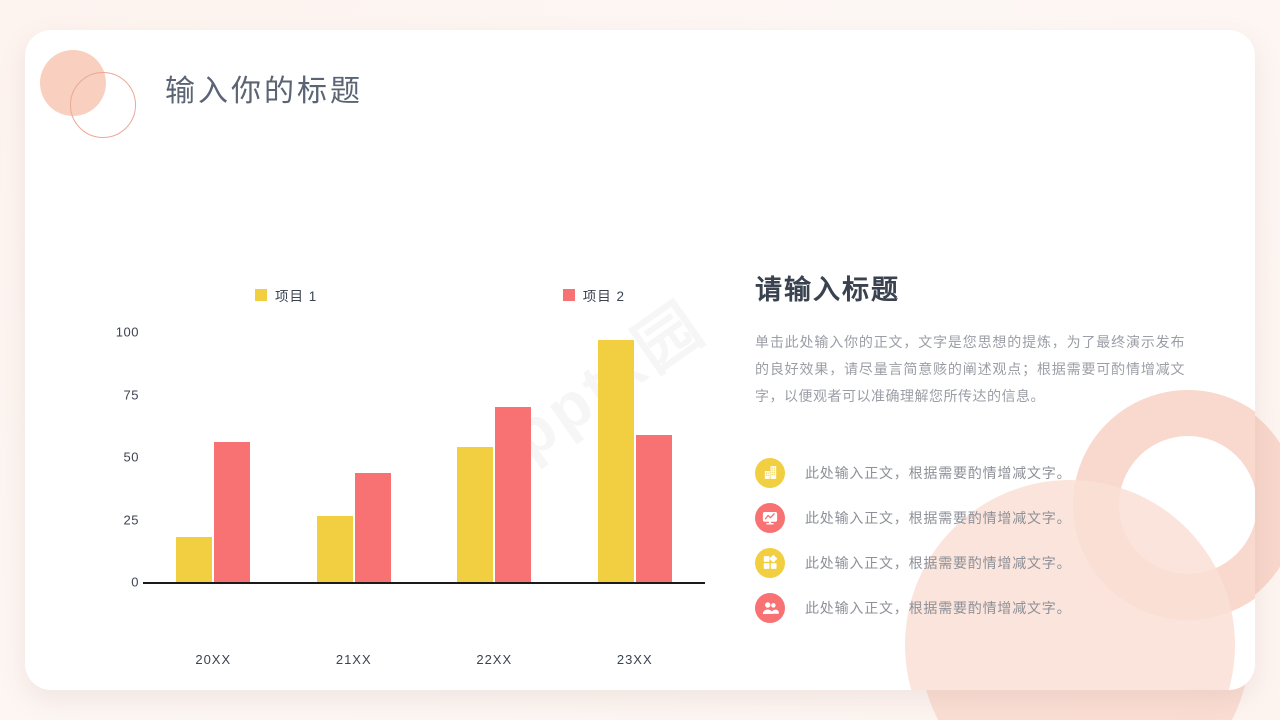 Image resolution: width=1280 pixels, height=720 pixels. What do you see at coordinates (770, 472) in the screenshot?
I see `building-icon` at bounding box center [770, 472].